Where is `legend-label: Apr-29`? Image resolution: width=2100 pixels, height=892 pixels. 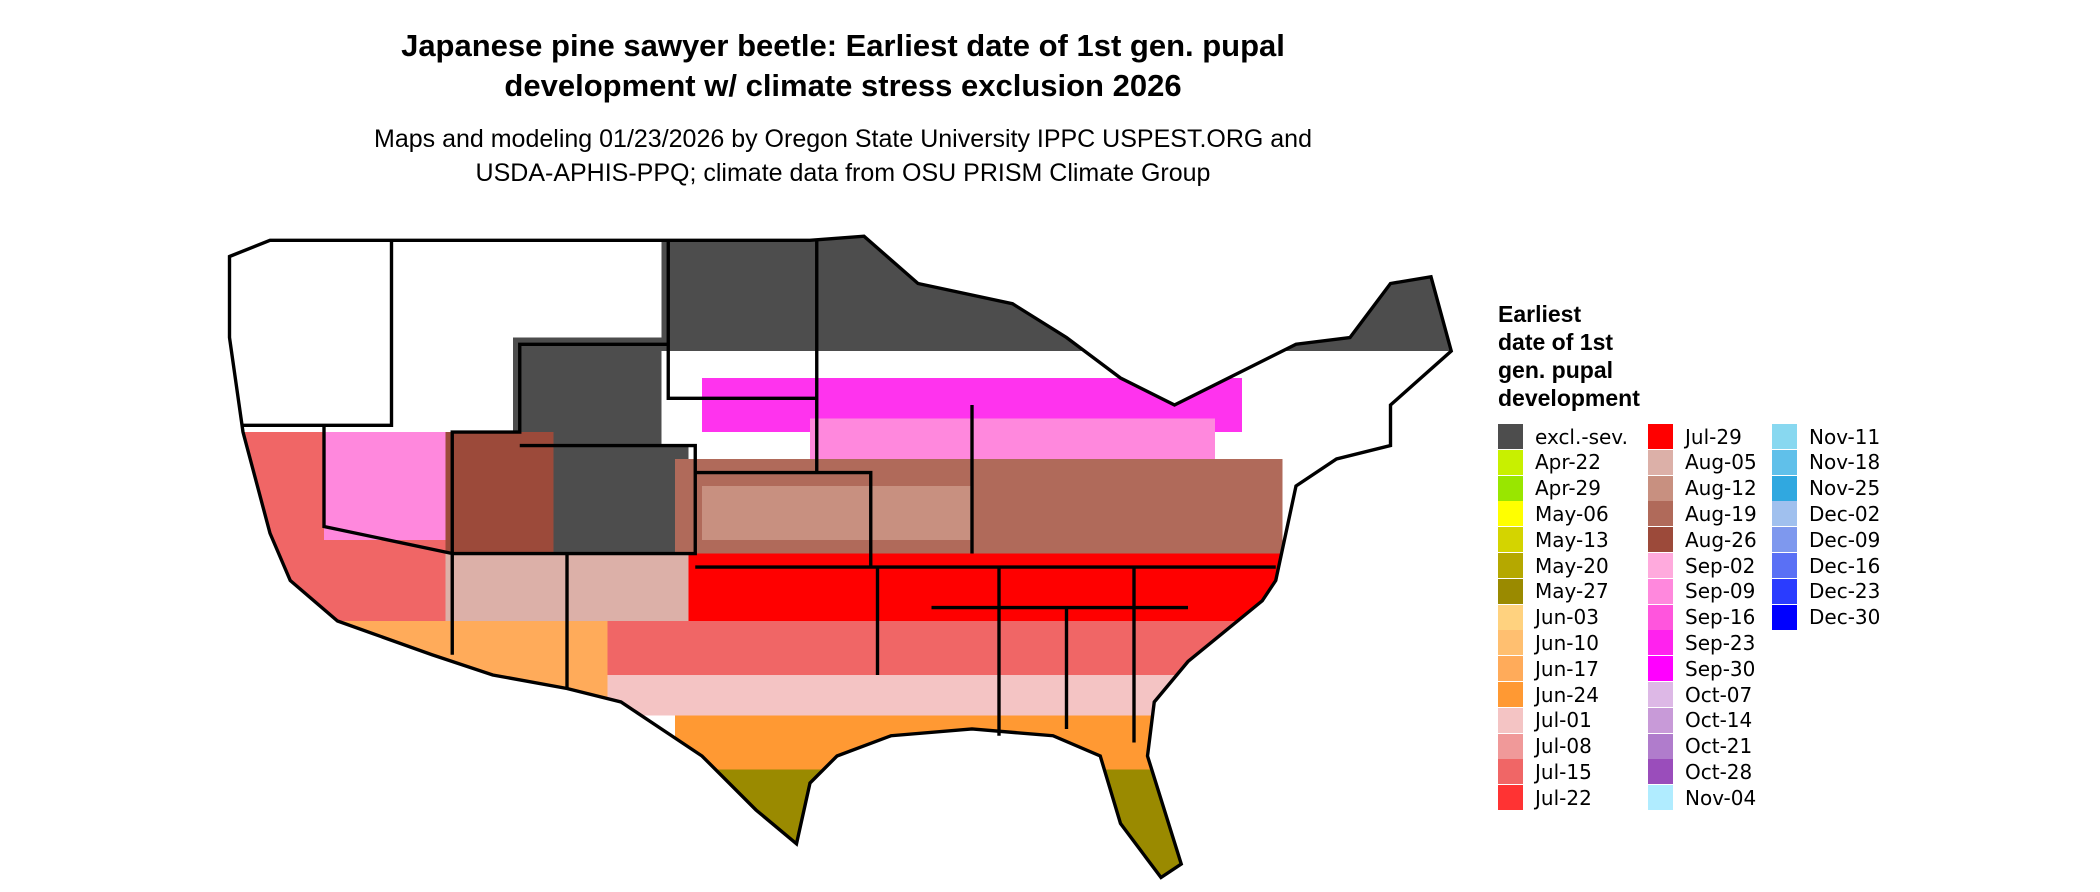 legend-label: Apr-29 is located at coordinates (1568, 488).